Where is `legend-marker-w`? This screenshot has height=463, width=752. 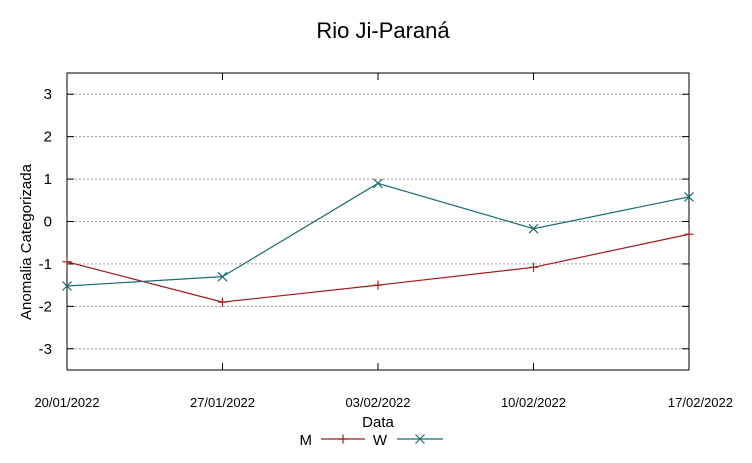
legend-marker-w is located at coordinates (420, 439).